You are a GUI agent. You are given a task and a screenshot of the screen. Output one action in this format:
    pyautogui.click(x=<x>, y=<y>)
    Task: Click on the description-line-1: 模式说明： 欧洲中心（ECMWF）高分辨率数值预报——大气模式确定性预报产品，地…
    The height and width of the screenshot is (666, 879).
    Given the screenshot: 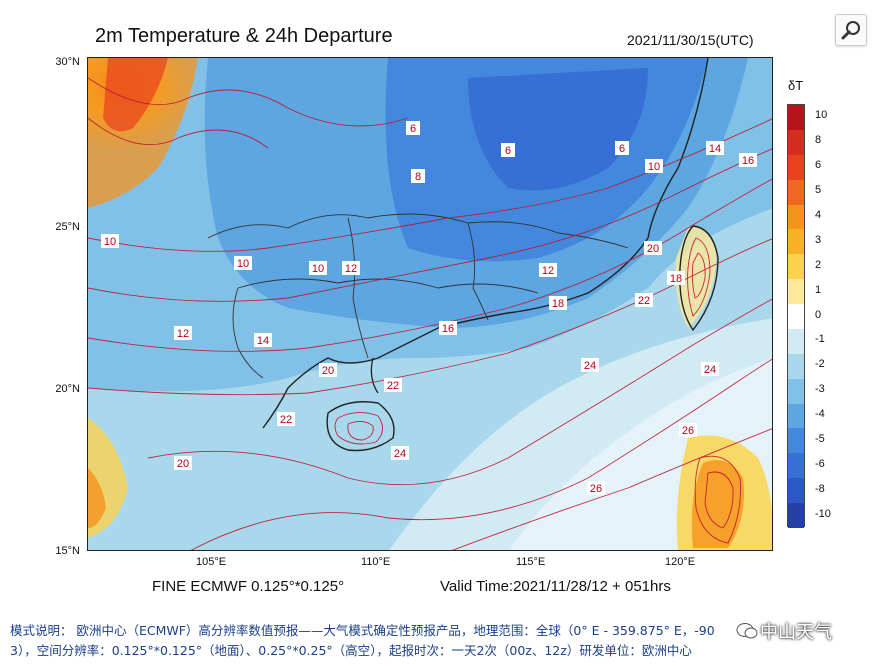 What is the action you would take?
    pyautogui.click(x=362, y=630)
    